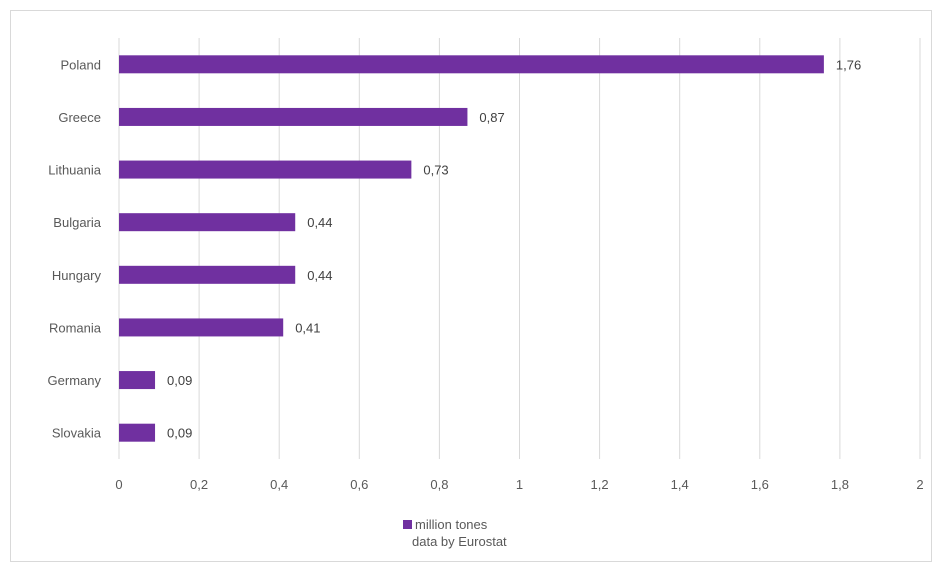  Describe the element at coordinates (459, 541) in the screenshot. I see `source-note: data by Eurostat` at that location.